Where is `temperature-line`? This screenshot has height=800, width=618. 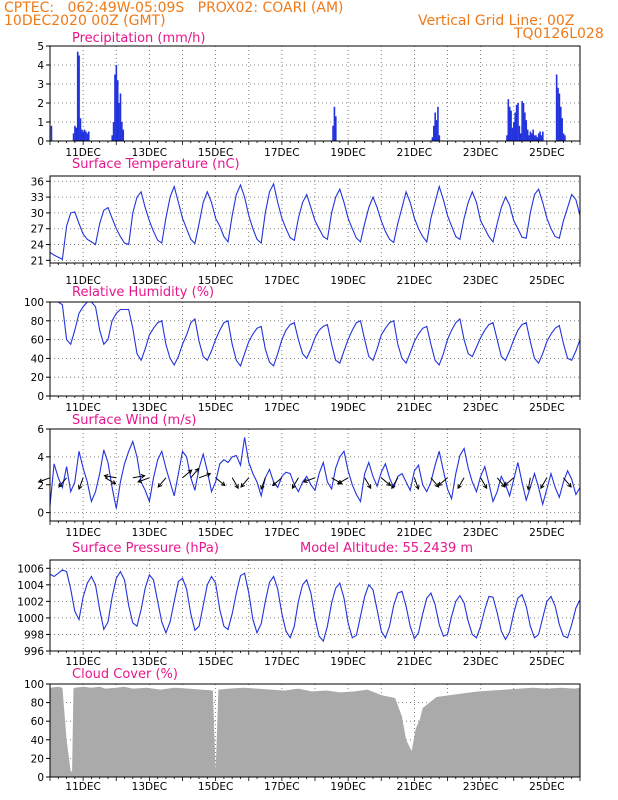 temperature-line is located at coordinates (315, 221).